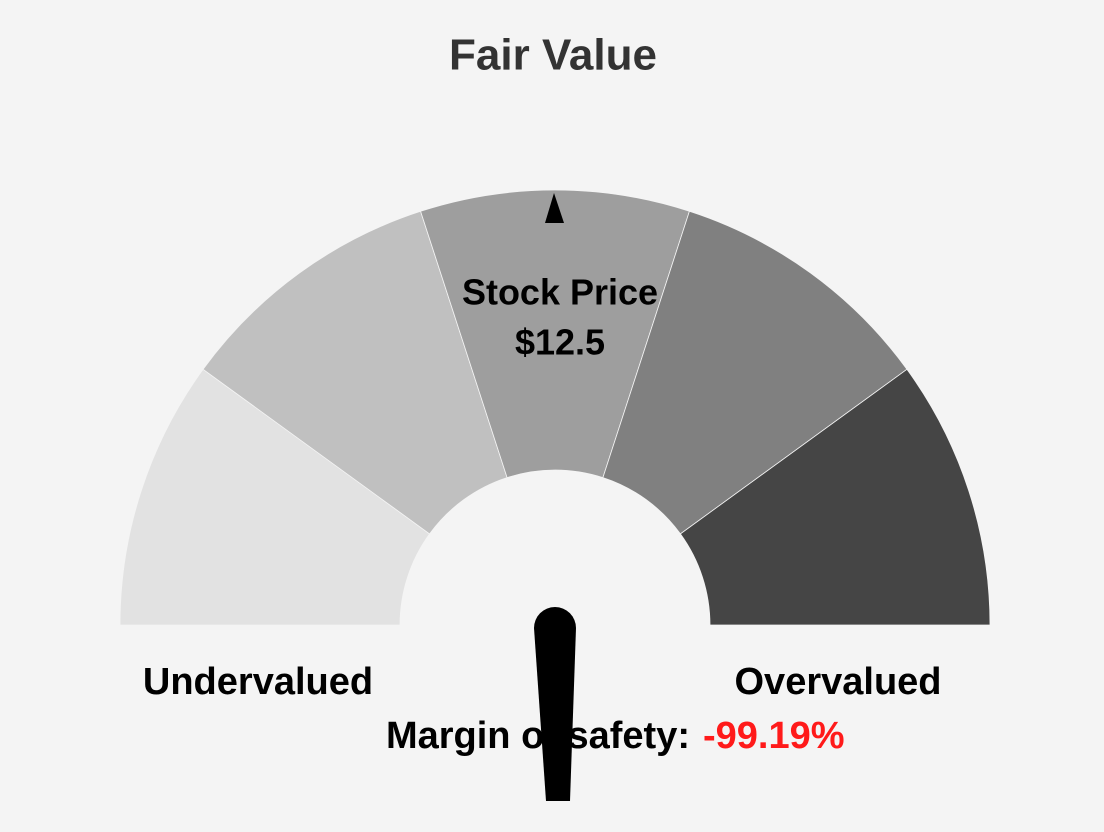 The image size is (1104, 832). What do you see at coordinates (838, 682) in the screenshot?
I see `high-label: Overvalued` at bounding box center [838, 682].